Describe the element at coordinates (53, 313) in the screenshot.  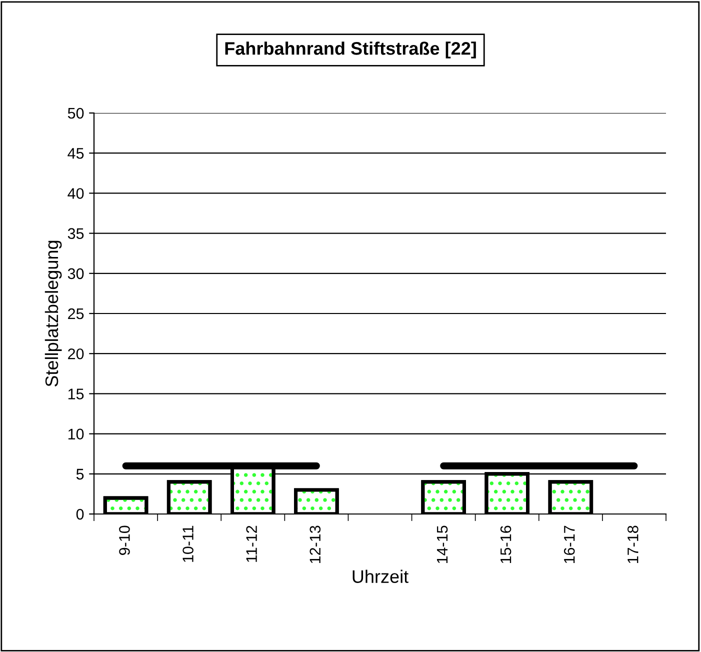
I see `y-axis-title: Stellplatzbelegung` at that location.